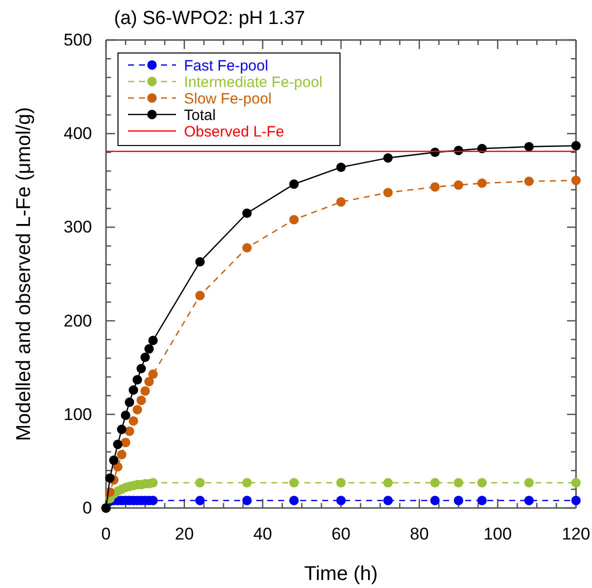 The image size is (592, 588). I want to click on y-tick-label: 300, so click(78, 227).